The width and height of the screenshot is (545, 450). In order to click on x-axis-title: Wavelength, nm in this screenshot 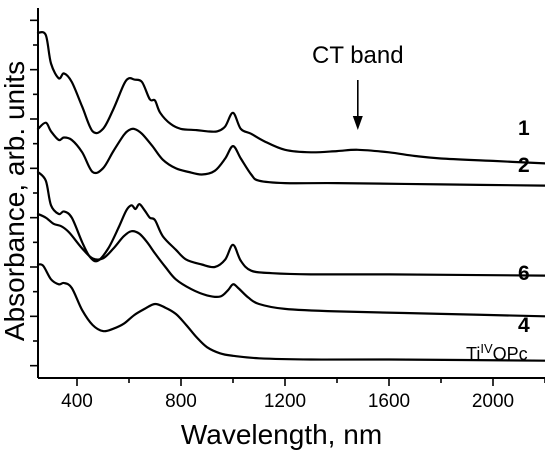, I will do `click(281, 434)`.